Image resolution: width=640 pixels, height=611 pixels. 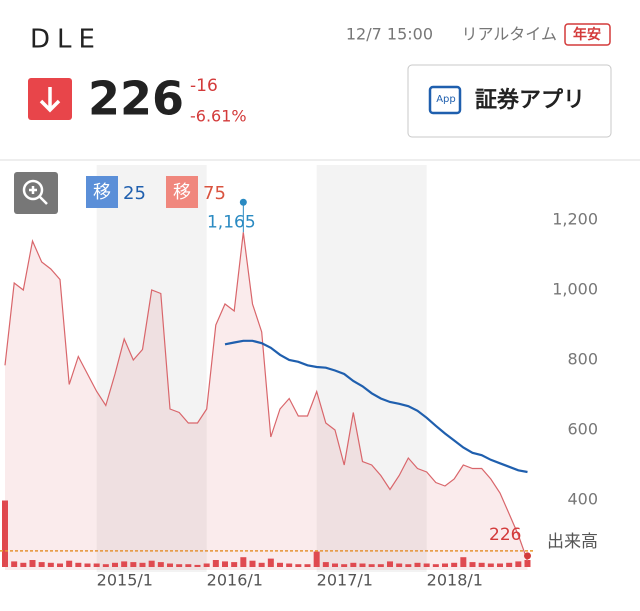 What do you see at coordinates (582, 359) in the screenshot?
I see `y-tick-label: 800` at bounding box center [582, 359].